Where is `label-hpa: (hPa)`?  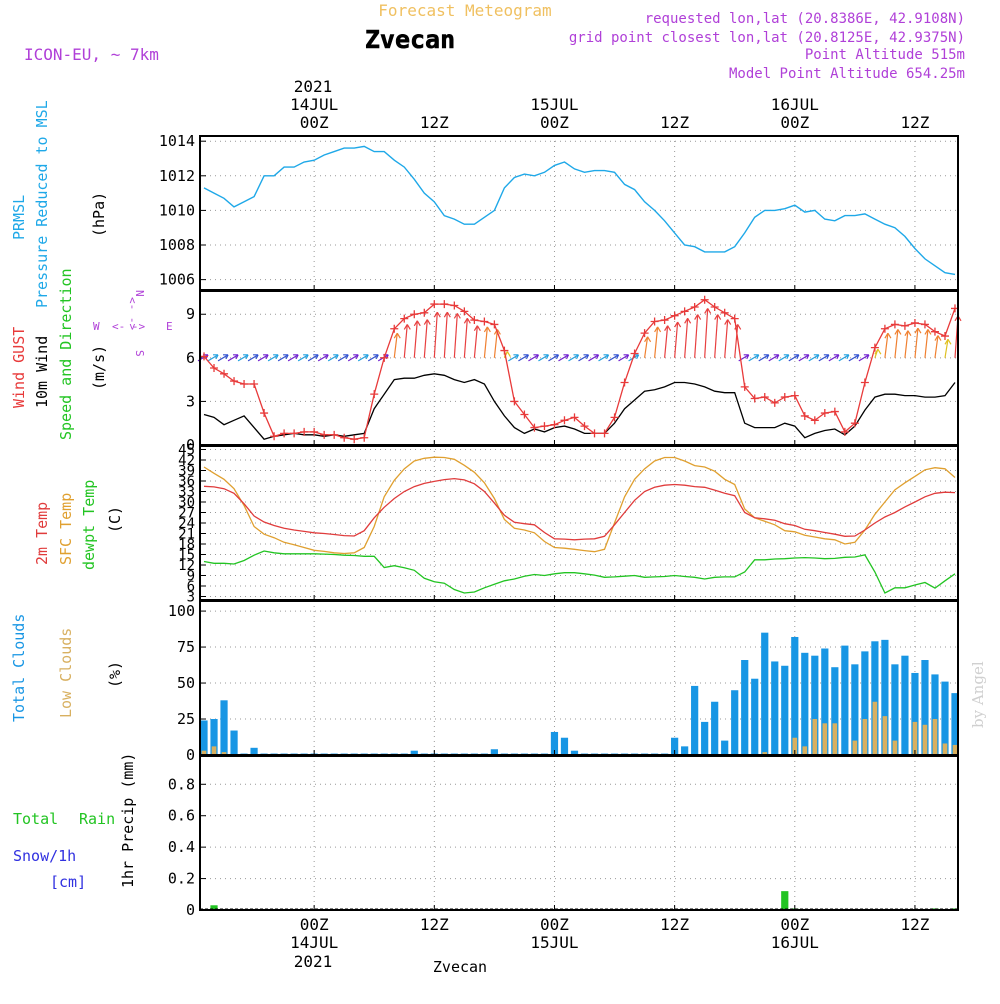
label-hpa: (hPa) is located at coordinates (99, 214).